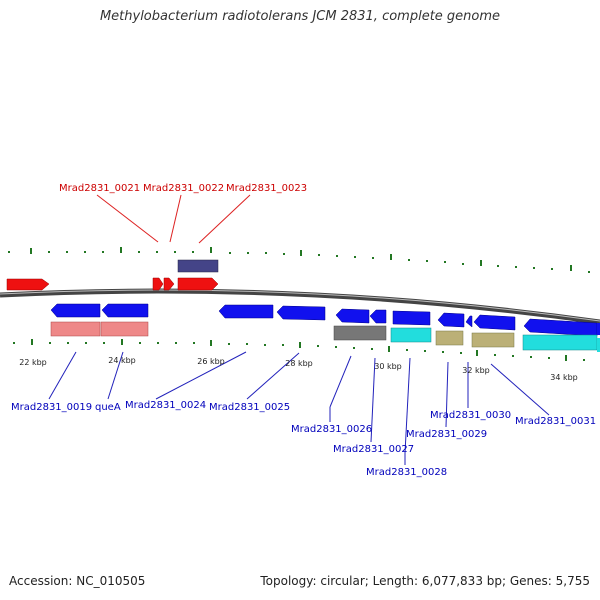 This screenshot has height=600, width=600. What do you see at coordinates (33, 362) in the screenshot?
I see `scale-label: 22 kbp` at bounding box center [33, 362].